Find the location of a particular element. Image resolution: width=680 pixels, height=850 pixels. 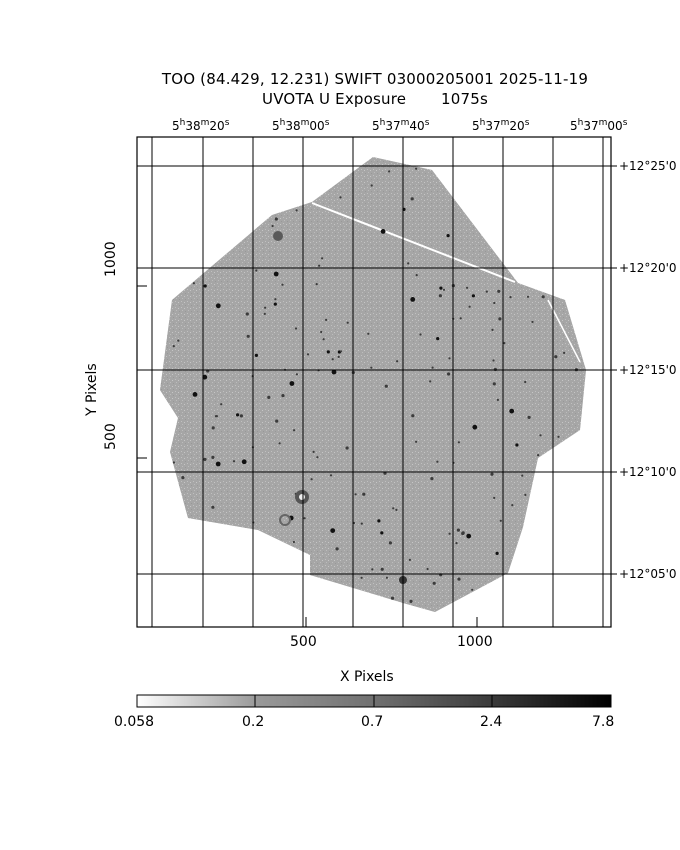

satellite-trail is located at coordinates (413, 242).